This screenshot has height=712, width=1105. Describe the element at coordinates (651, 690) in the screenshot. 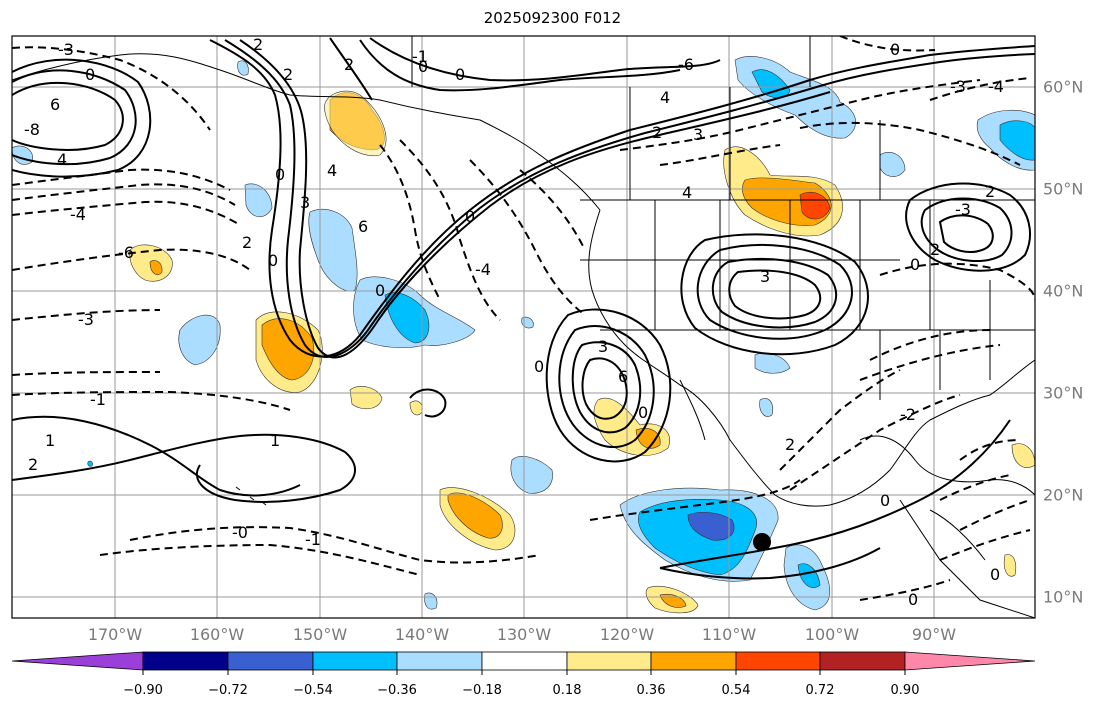

I see `colorbar-tick-label: 0.36` at that location.